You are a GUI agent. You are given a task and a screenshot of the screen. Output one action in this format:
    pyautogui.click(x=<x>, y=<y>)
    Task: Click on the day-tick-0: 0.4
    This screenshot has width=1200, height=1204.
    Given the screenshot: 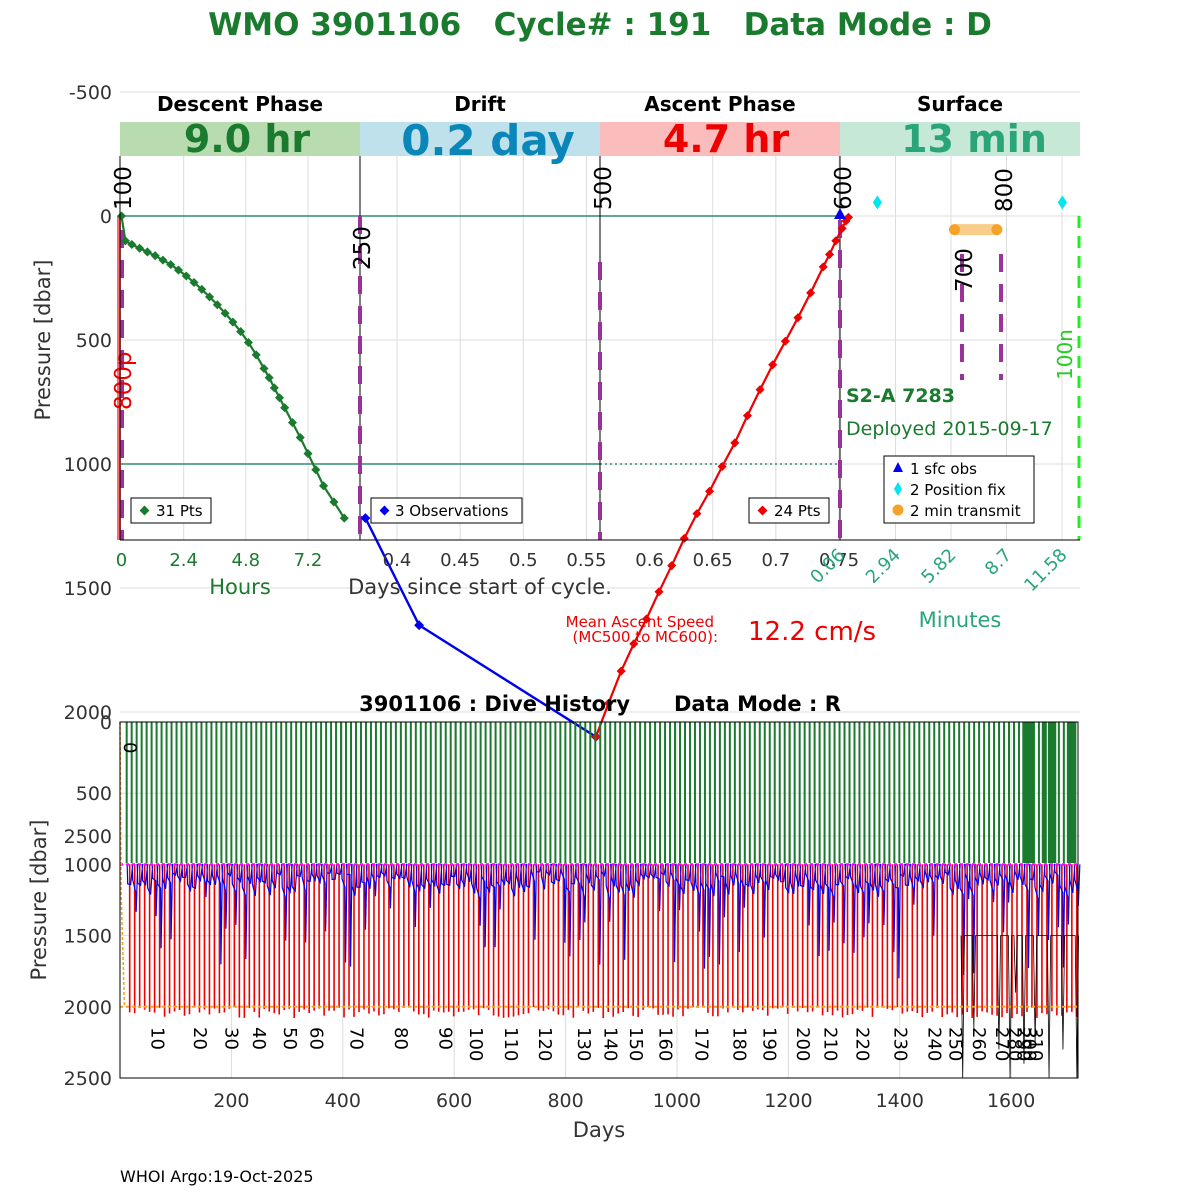 What is the action you would take?
    pyautogui.click(x=397, y=560)
    